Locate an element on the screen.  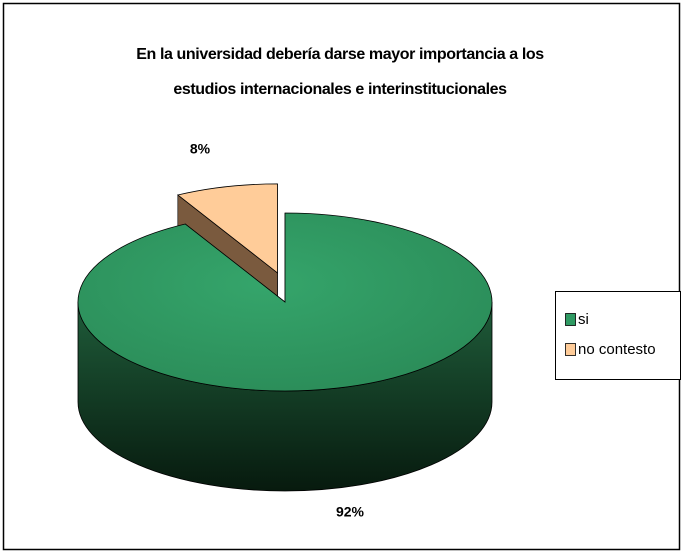
data-label: 8% is located at coordinates (200, 149).